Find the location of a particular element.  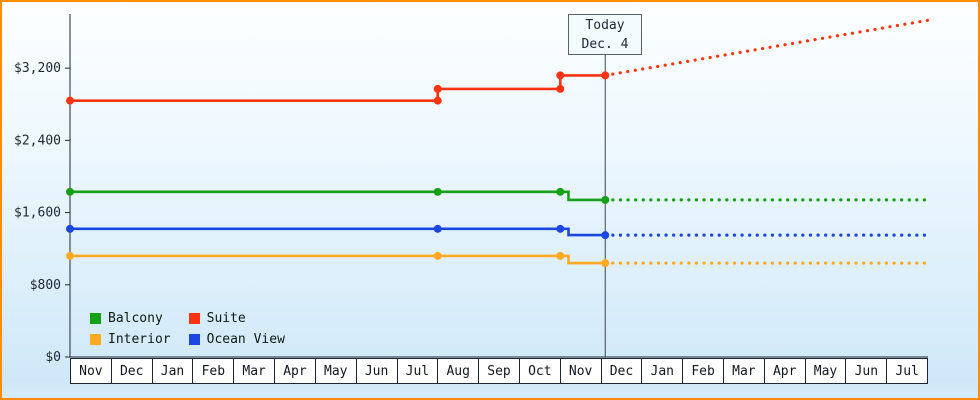

x-axis-month-label: Oct is located at coordinates (539, 371).